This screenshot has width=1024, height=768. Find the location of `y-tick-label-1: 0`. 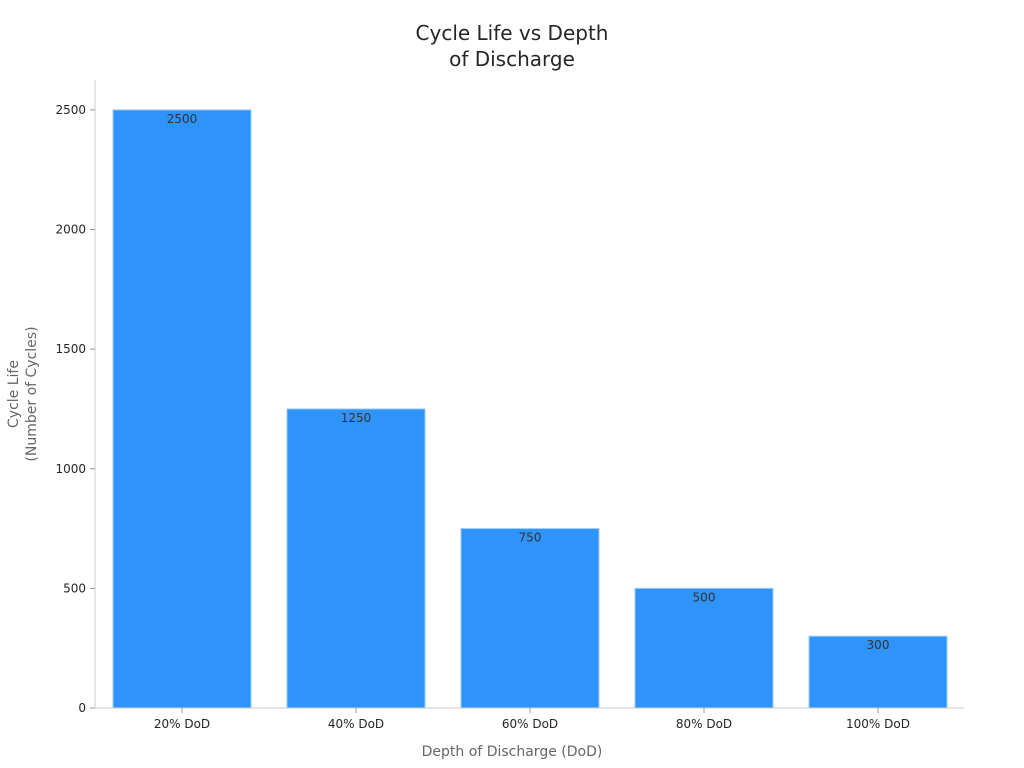

y-tick-label-1: 0 is located at coordinates (82, 708).